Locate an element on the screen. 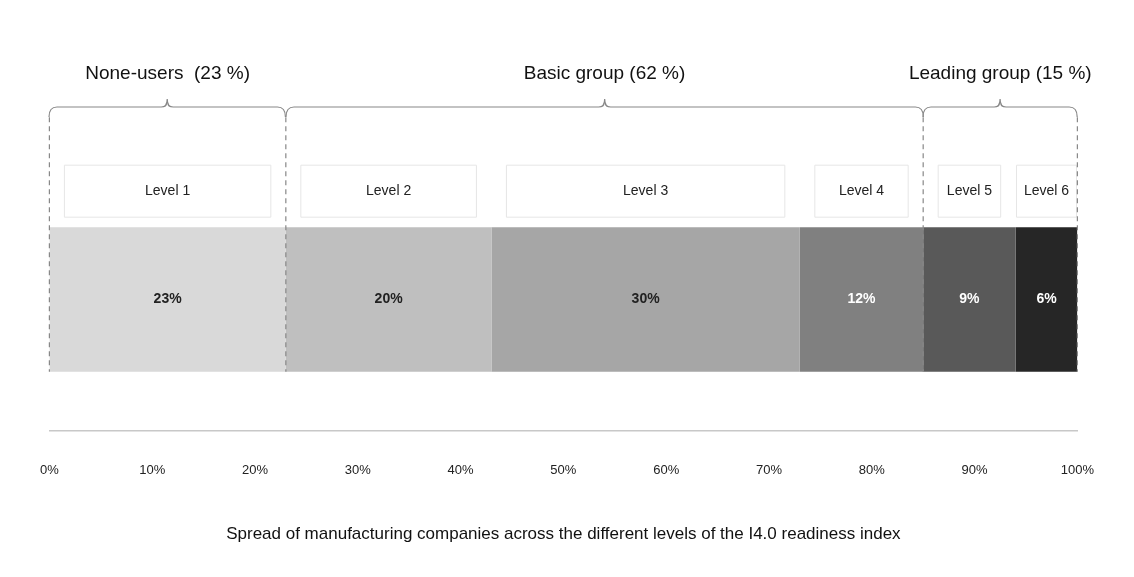 The width and height of the screenshot is (1134, 577). data-label: 6% is located at coordinates (1047, 298).